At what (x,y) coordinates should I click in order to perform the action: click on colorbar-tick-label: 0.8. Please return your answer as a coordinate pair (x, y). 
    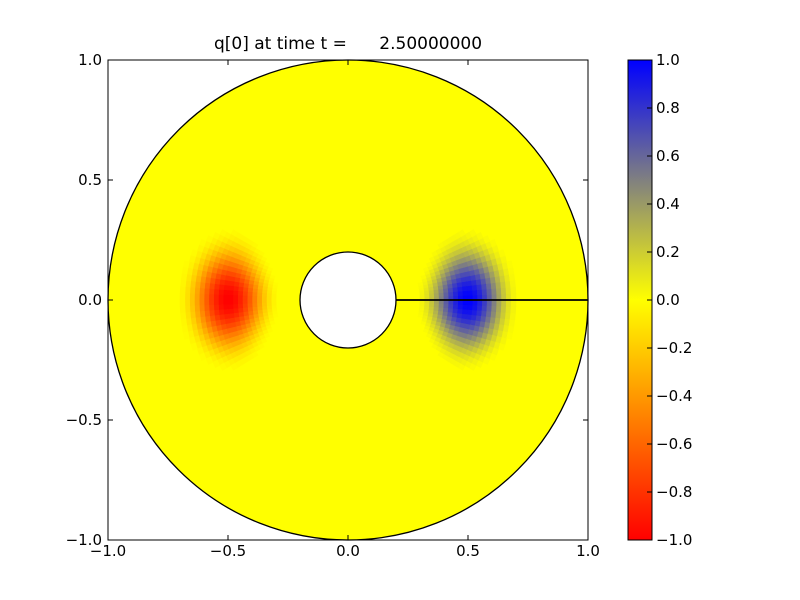
    Looking at the image, I should click on (668, 108).